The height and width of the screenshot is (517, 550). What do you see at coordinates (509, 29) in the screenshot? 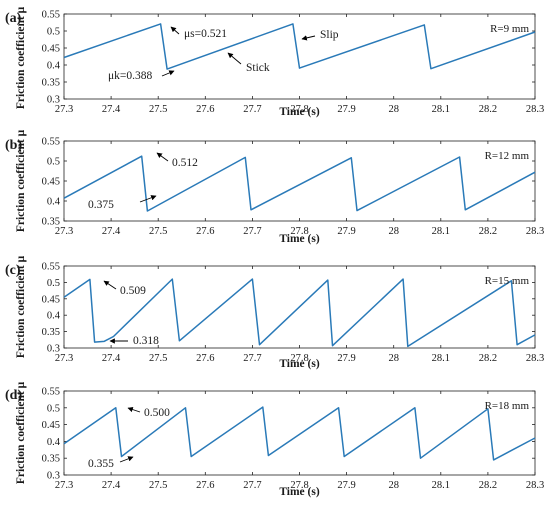
I see `radius-label: R=9 mm` at bounding box center [509, 29].